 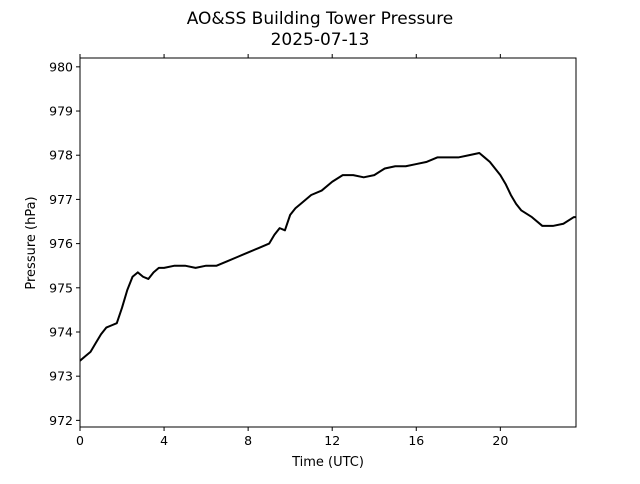 I want to click on x-tick-label: 16, so click(x=416, y=440).